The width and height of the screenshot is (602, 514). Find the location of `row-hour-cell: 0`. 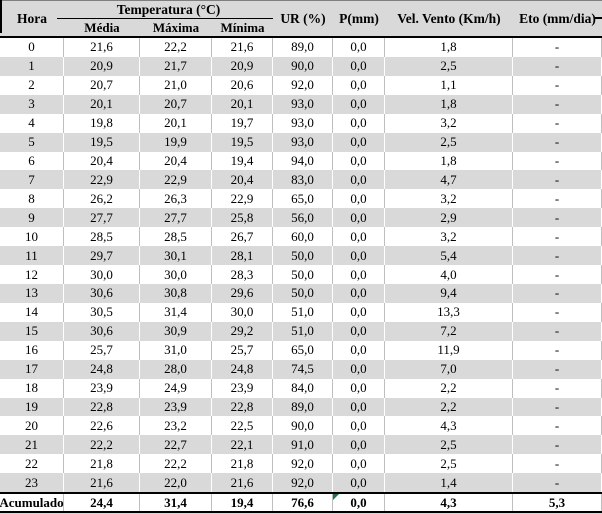

row-hour-cell: 0 is located at coordinates (32, 47).